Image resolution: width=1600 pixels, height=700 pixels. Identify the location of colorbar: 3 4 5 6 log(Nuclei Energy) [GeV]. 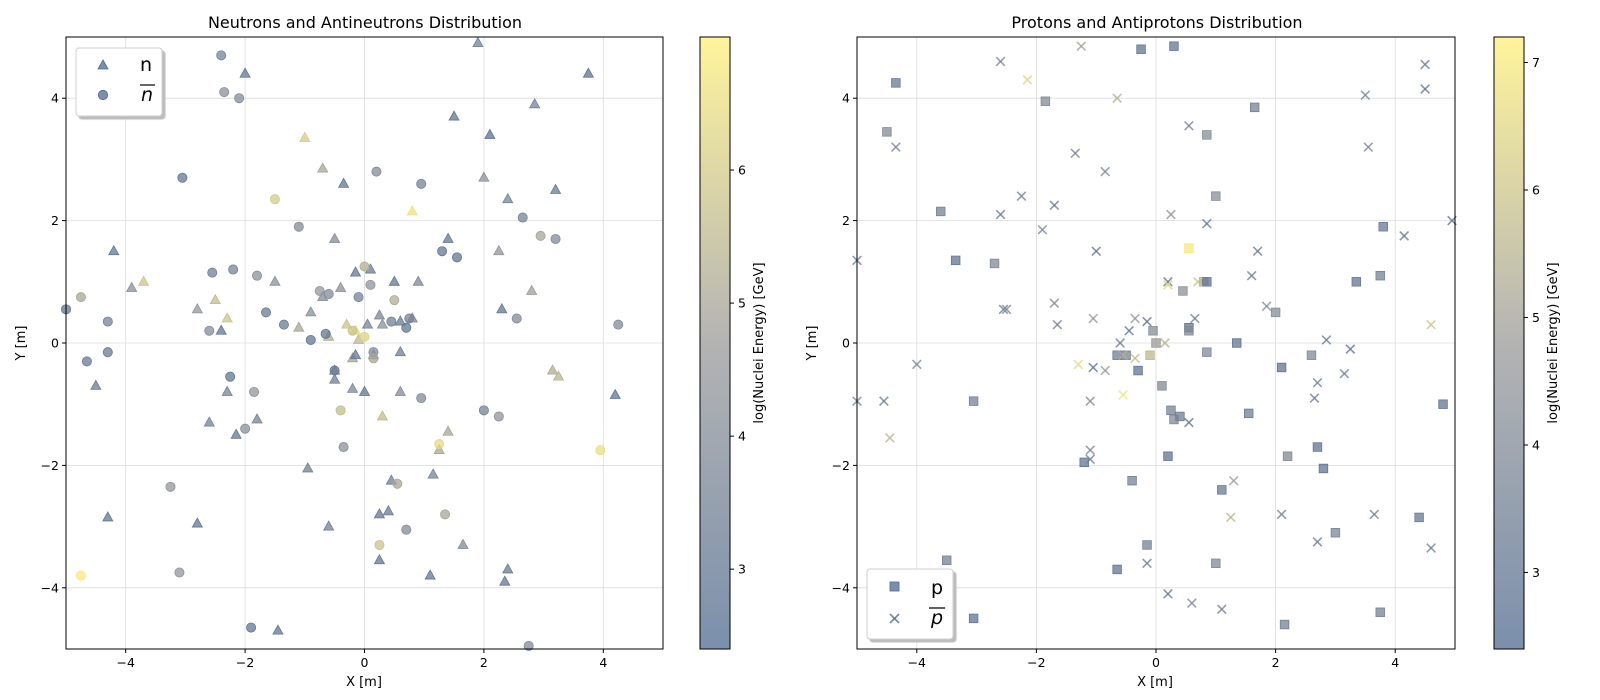
(733, 343).